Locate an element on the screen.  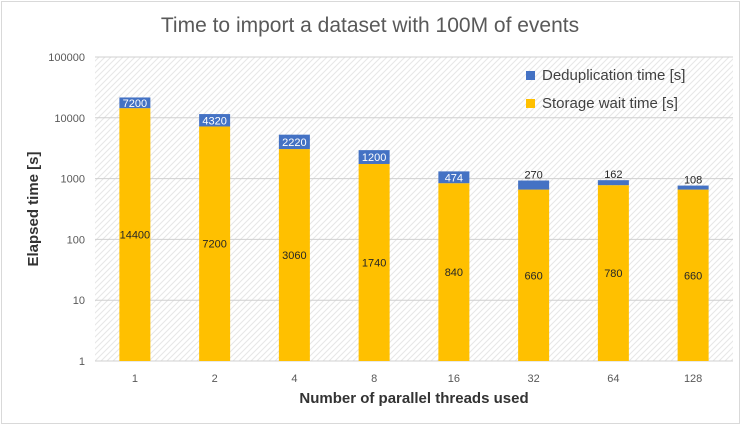
data-label-storage-wait: 3060 is located at coordinates (294, 256).